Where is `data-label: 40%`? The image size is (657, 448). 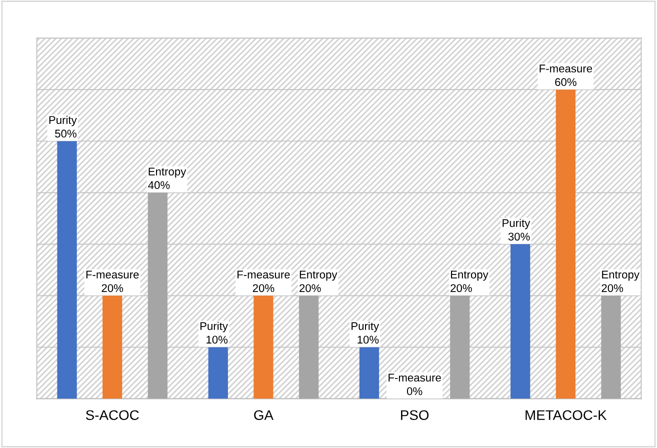
data-label: 40% is located at coordinates (159, 185).